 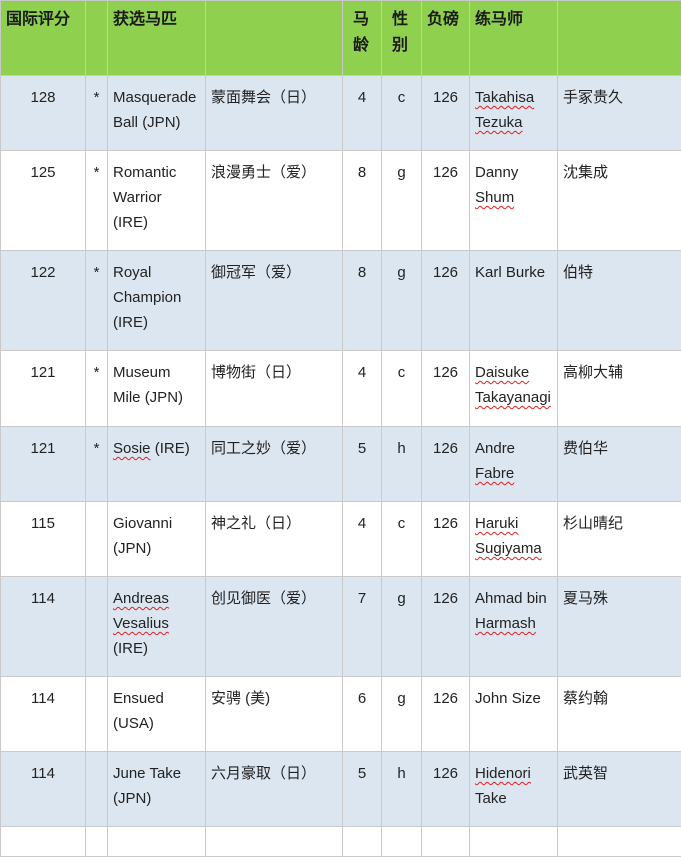 What do you see at coordinates (503, 773) in the screenshot?
I see `misspelled-word: Hidenori` at bounding box center [503, 773].